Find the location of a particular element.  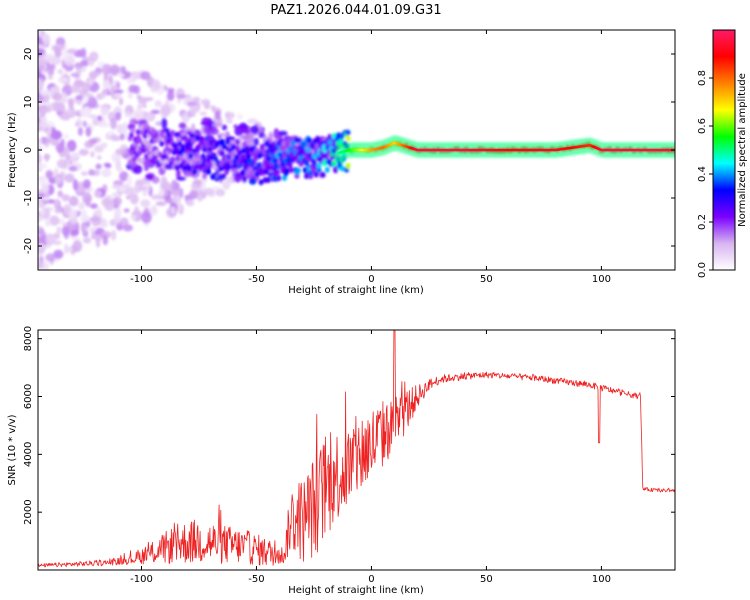

spectrogram-x-tick-label: 0 is located at coordinates (371, 279).